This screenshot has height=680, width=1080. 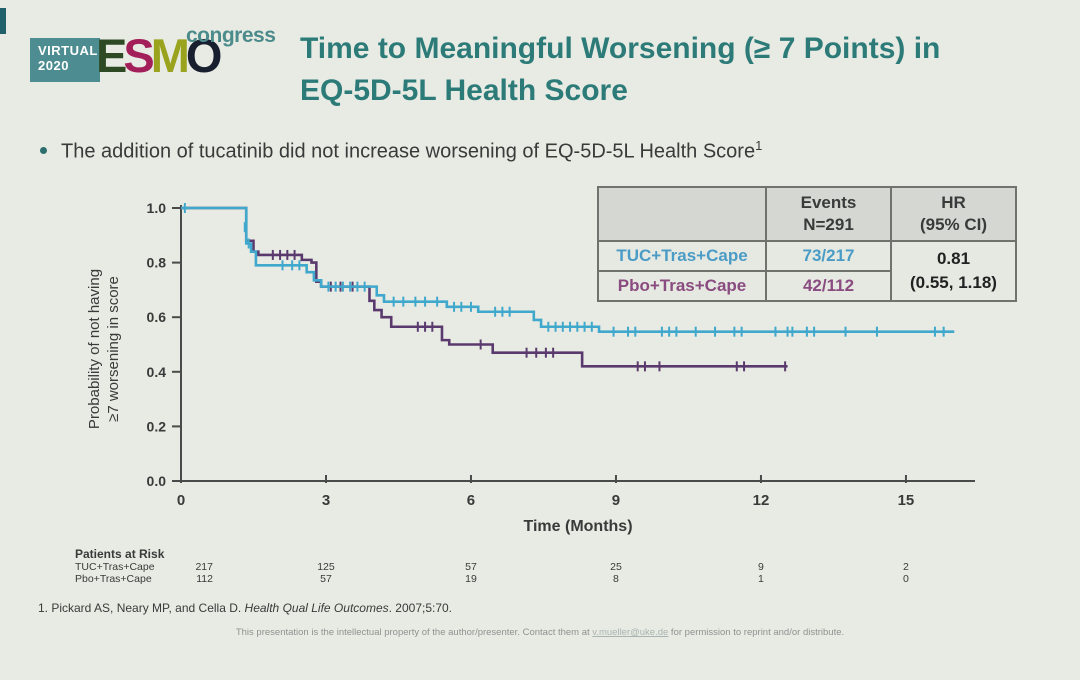 What do you see at coordinates (682, 214) in the screenshot?
I see `summary-header-empty` at bounding box center [682, 214].